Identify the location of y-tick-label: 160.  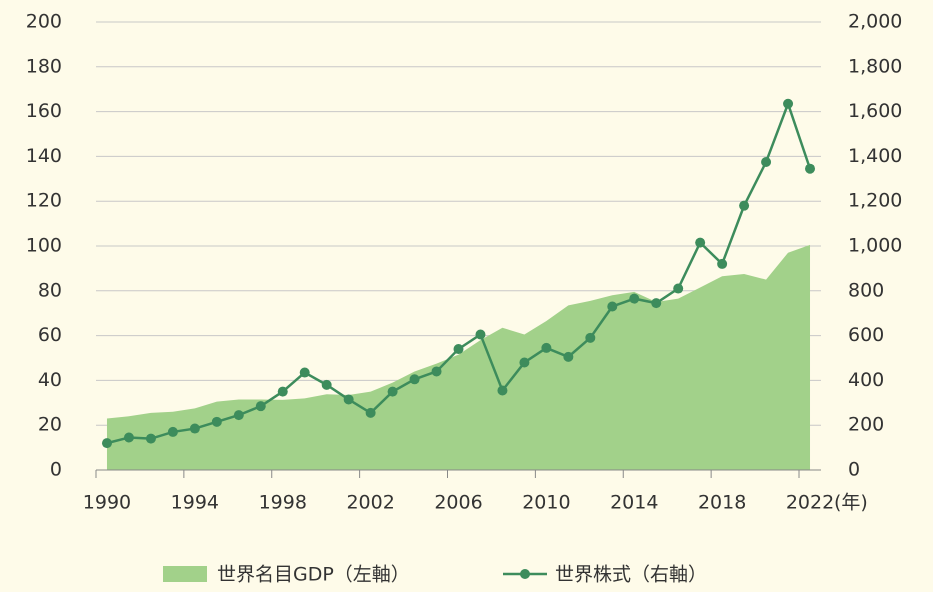
(44, 111).